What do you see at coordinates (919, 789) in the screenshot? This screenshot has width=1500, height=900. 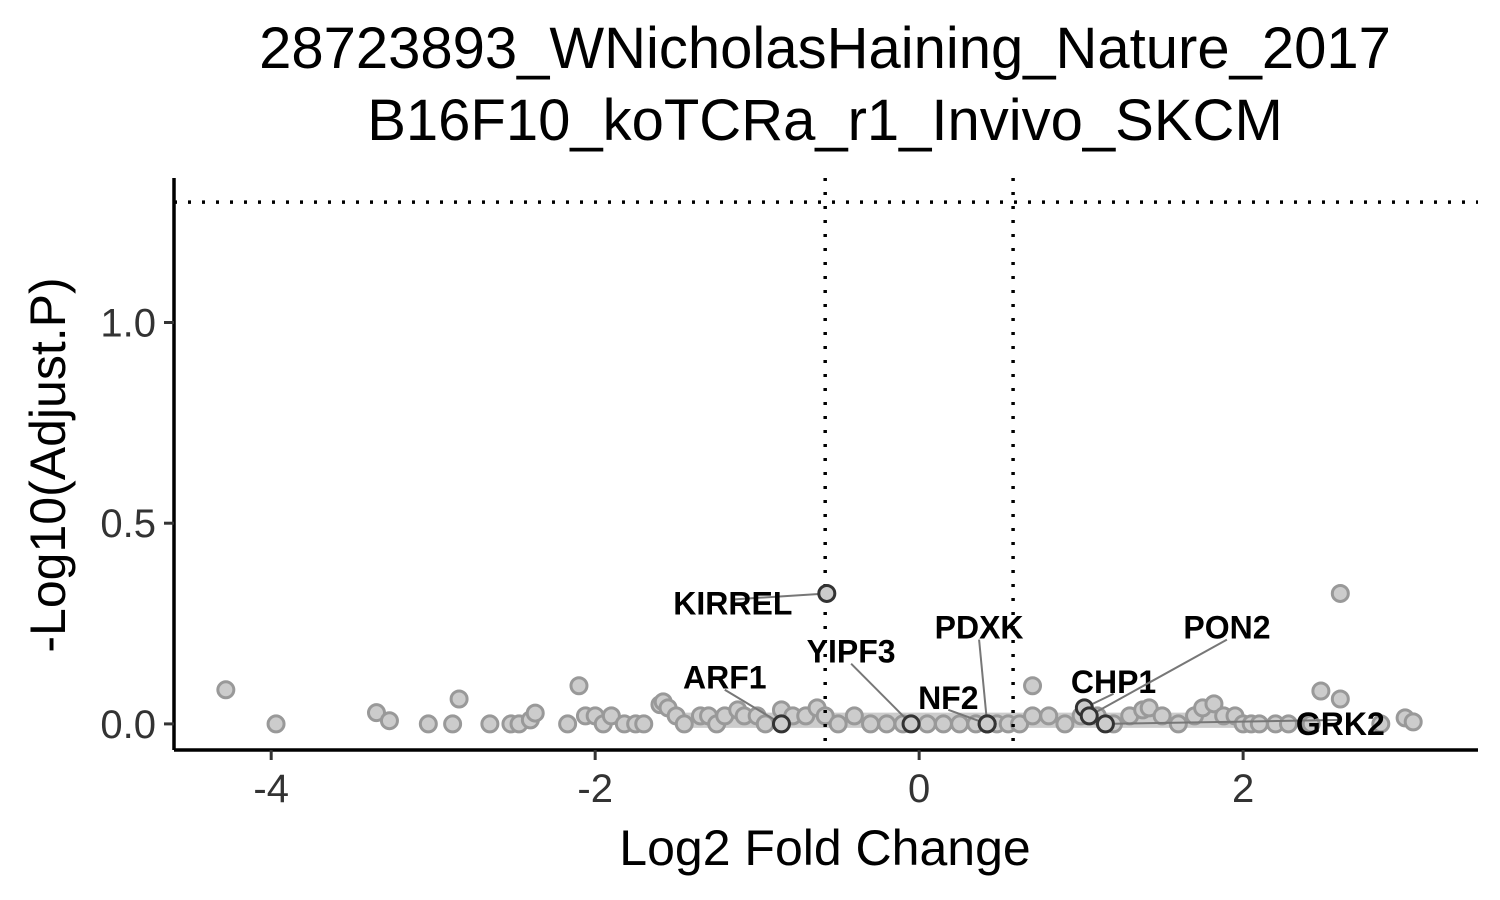 I see `x-tick-label: 0` at bounding box center [919, 789].